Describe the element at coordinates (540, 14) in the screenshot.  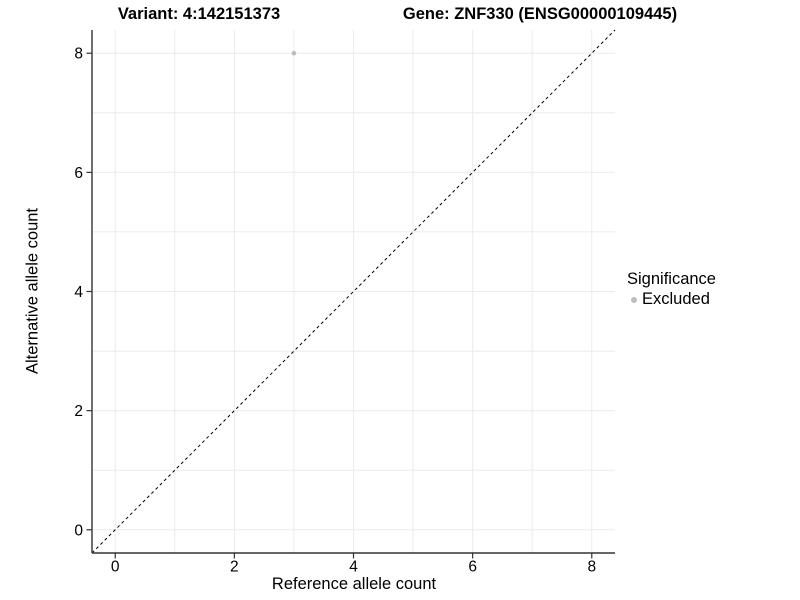
I see `plot-title-gene: Gene: ZNF330 (ENSG00000109445)` at that location.